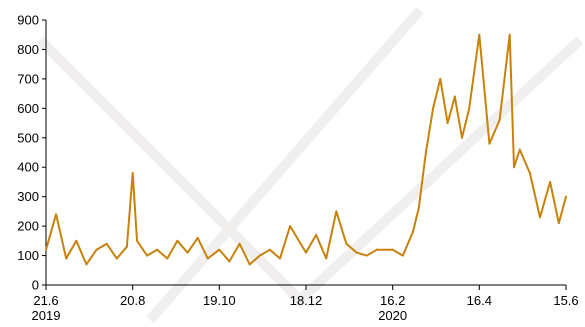  I want to click on y-tick-label: 700, so click(28, 78).